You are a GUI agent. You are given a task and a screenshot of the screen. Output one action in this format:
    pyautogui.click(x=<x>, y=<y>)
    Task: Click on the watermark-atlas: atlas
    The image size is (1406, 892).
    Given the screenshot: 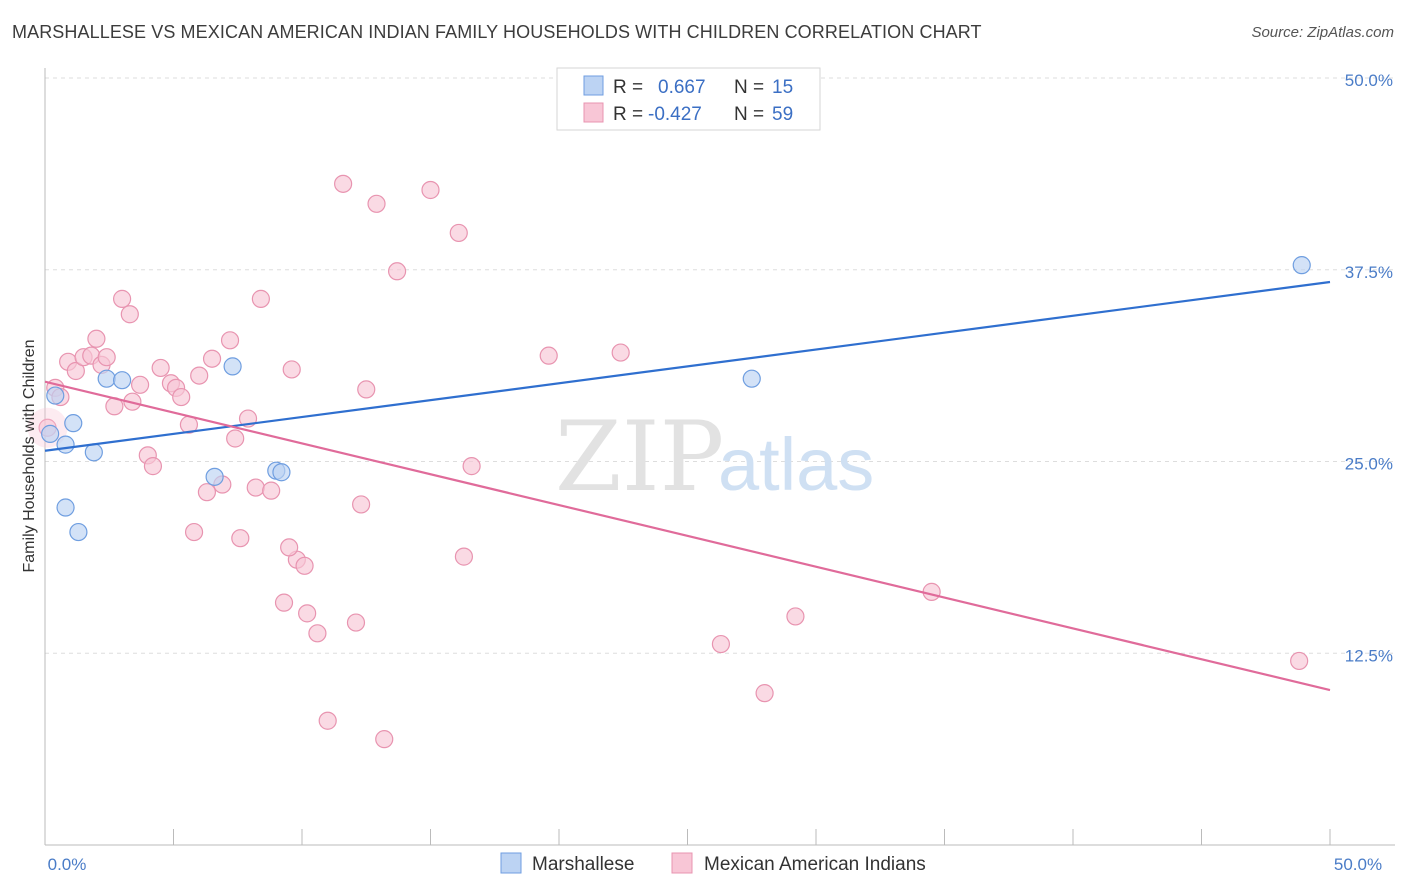 What is the action you would take?
    pyautogui.click(x=796, y=464)
    